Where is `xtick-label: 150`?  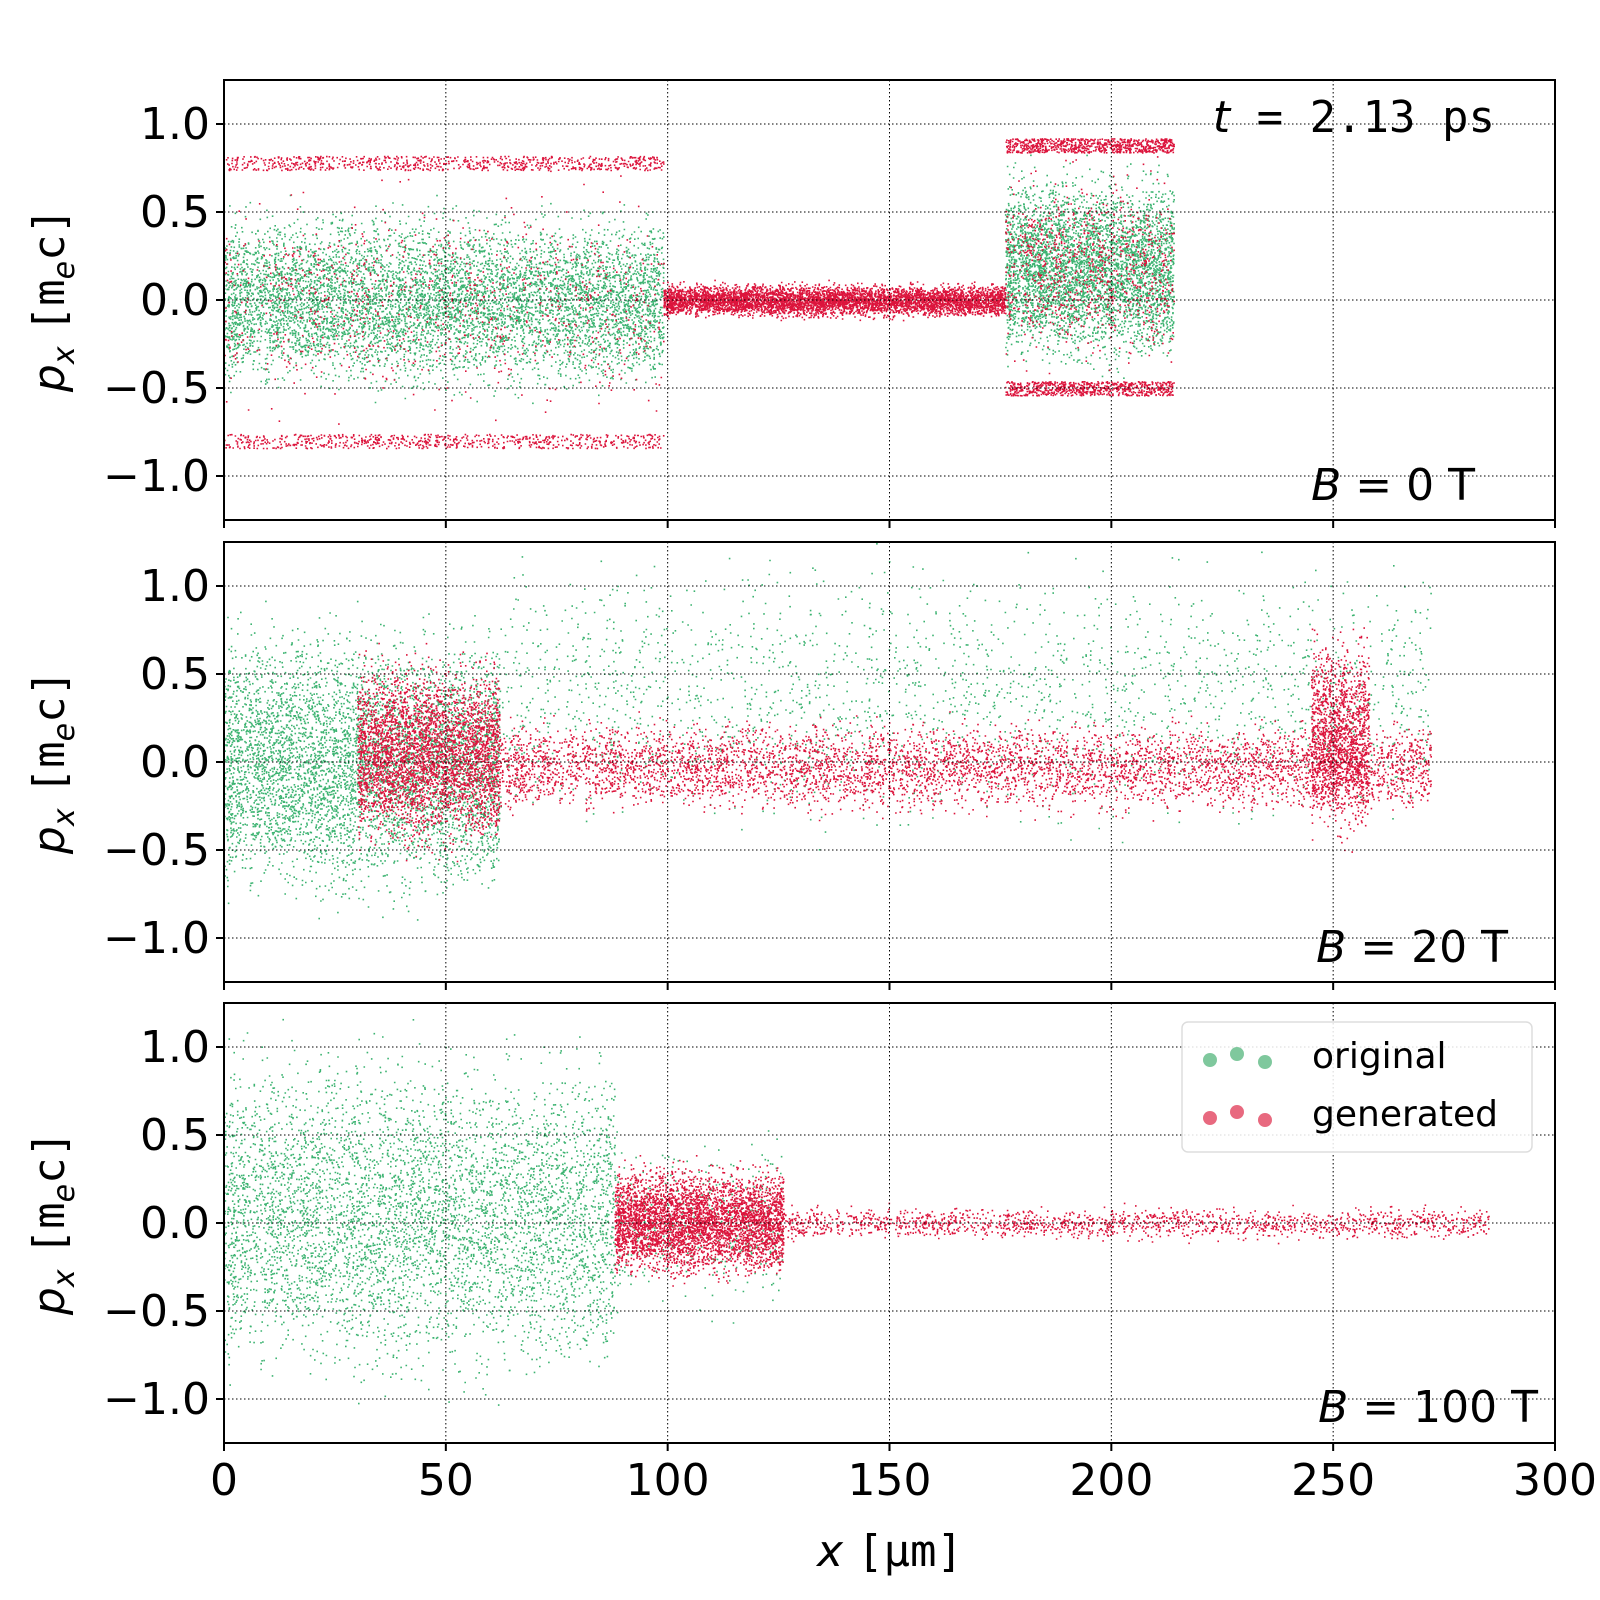 xtick-label: 150 is located at coordinates (890, 1480).